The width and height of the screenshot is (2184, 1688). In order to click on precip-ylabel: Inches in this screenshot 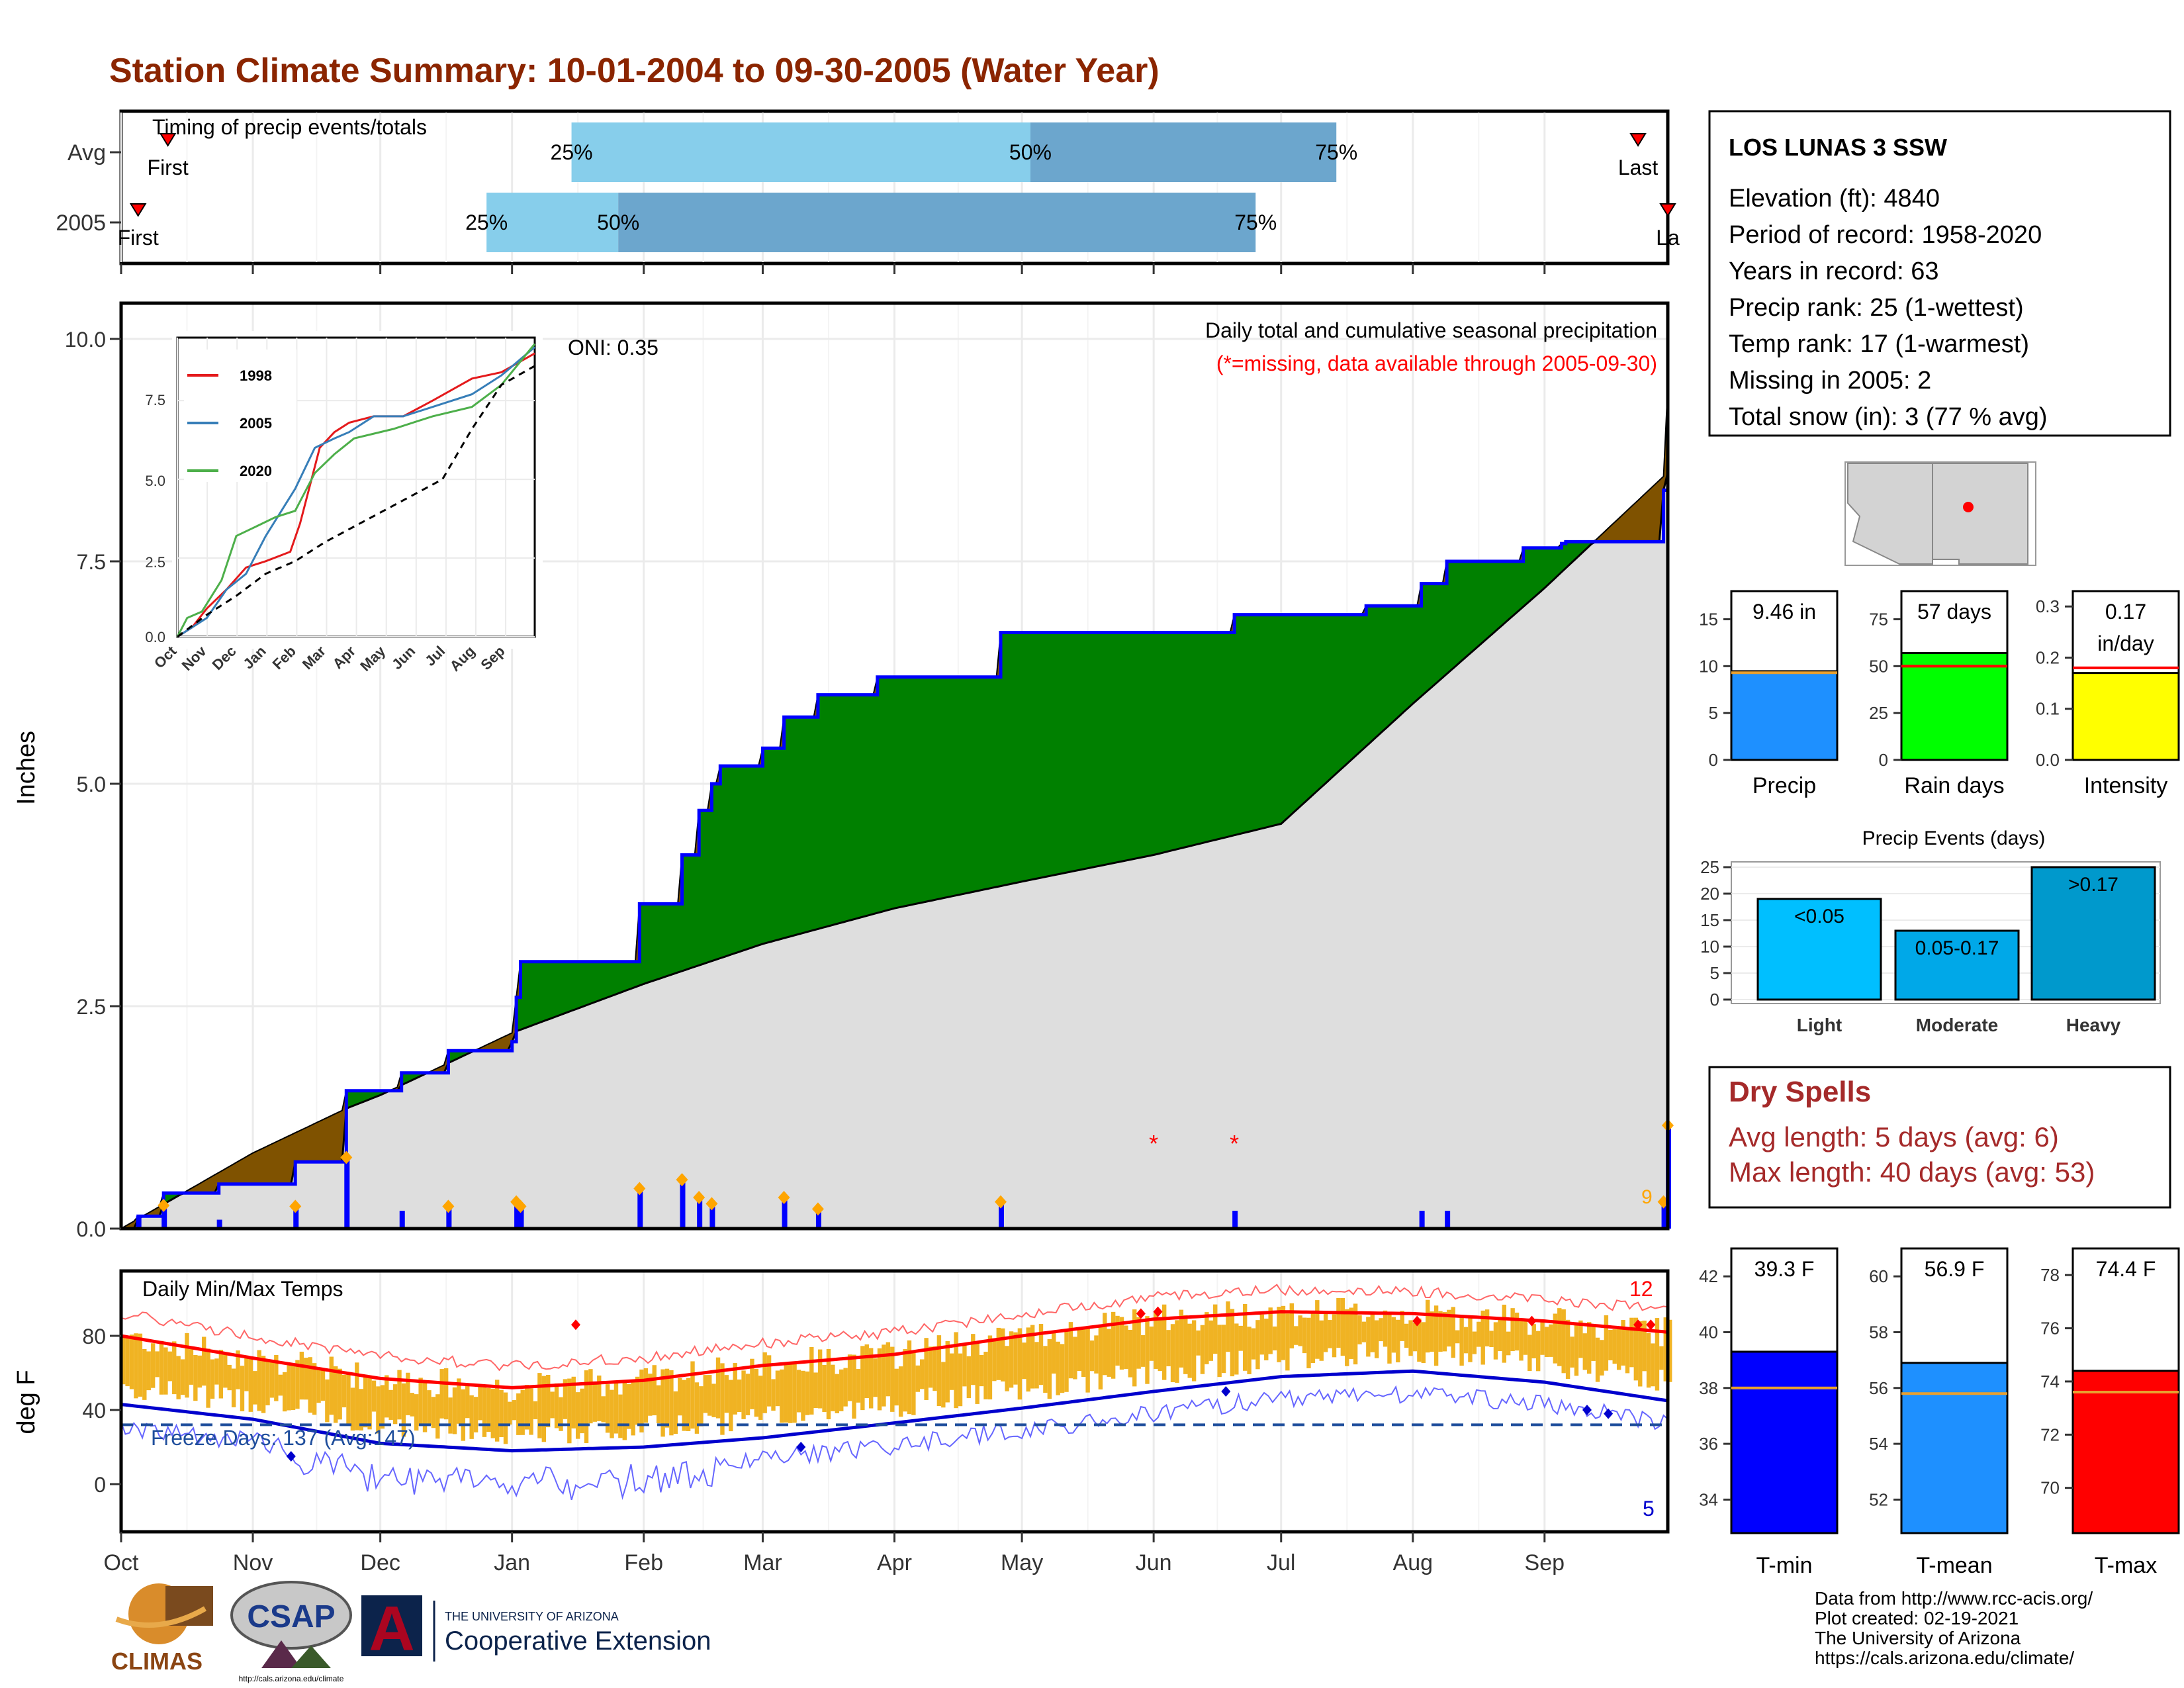, I will do `click(26, 768)`.